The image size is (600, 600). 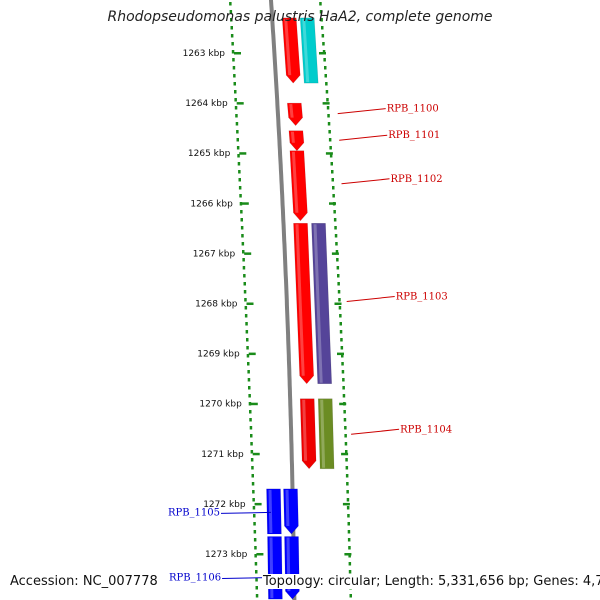 I want to click on ruler-tick-label: 1269 kbp, so click(x=218, y=355).